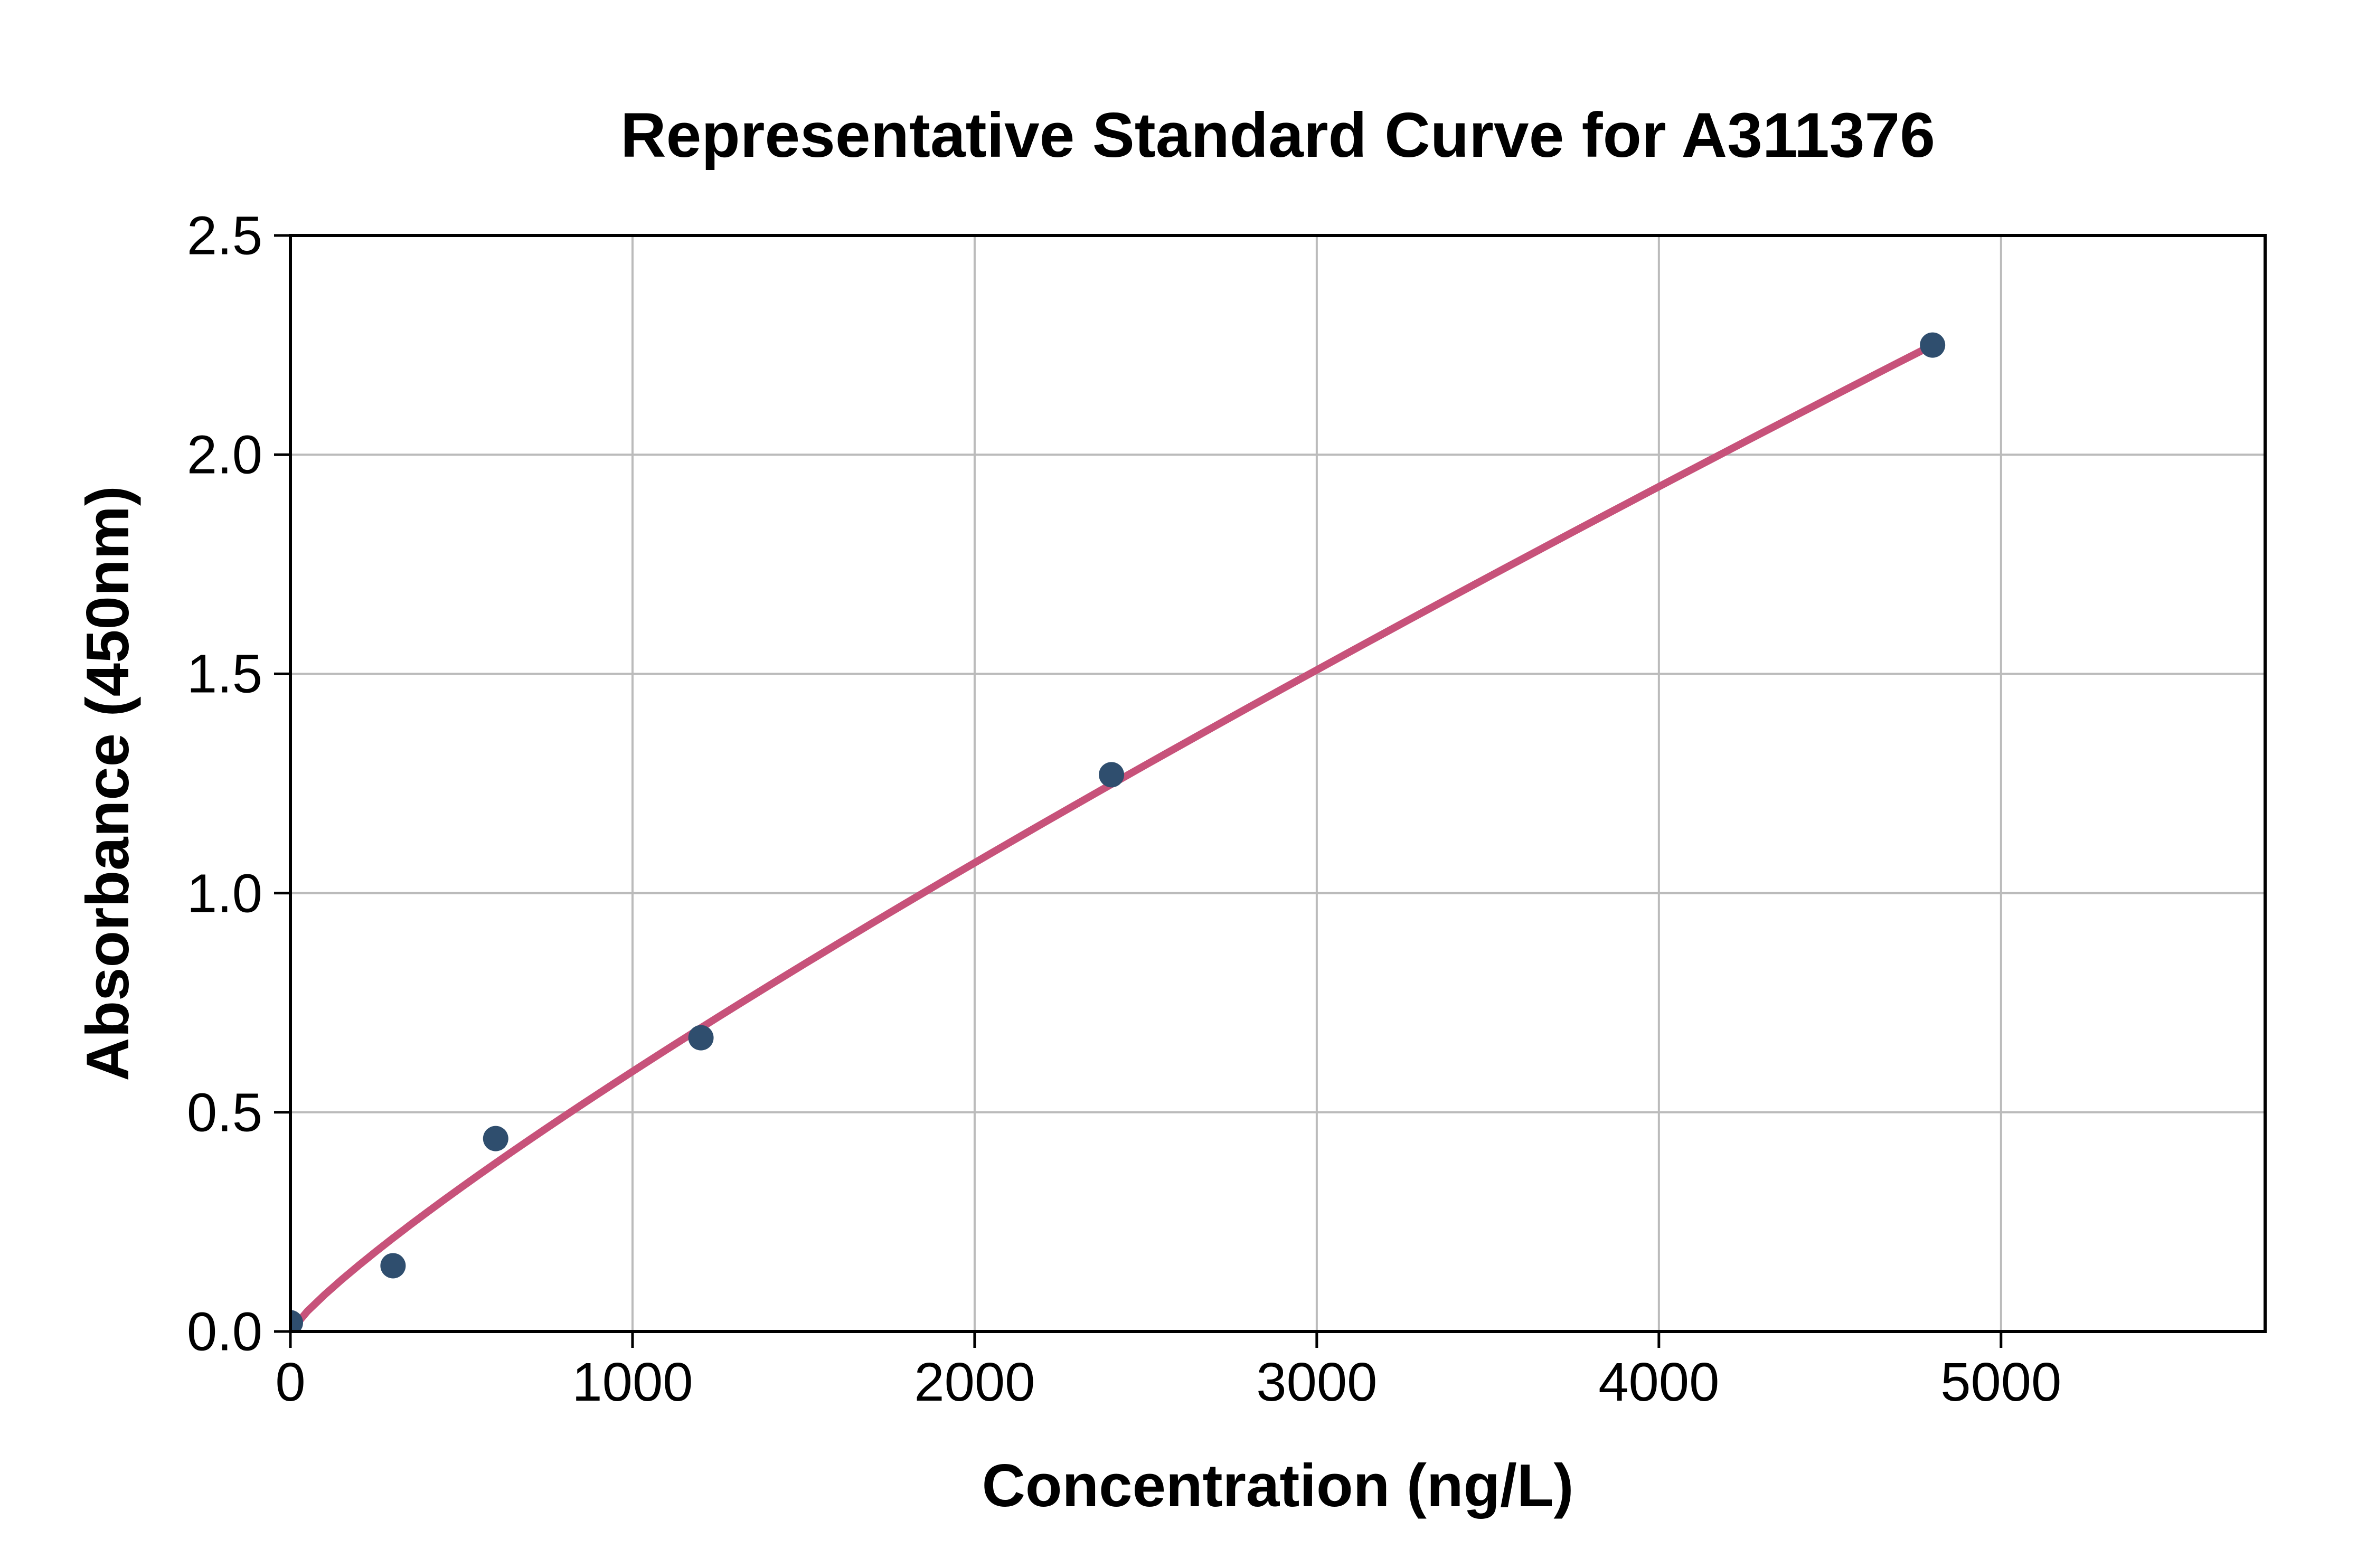  I want to click on y-tick-label-1.0: 1.0, so click(224, 893).